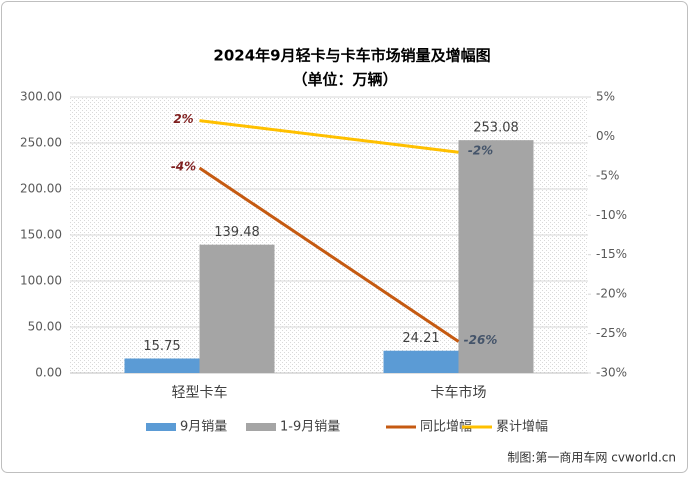 The width and height of the screenshot is (689, 478). What do you see at coordinates (183, 166) in the screenshot?
I see `line-value-label: -4%` at bounding box center [183, 166].